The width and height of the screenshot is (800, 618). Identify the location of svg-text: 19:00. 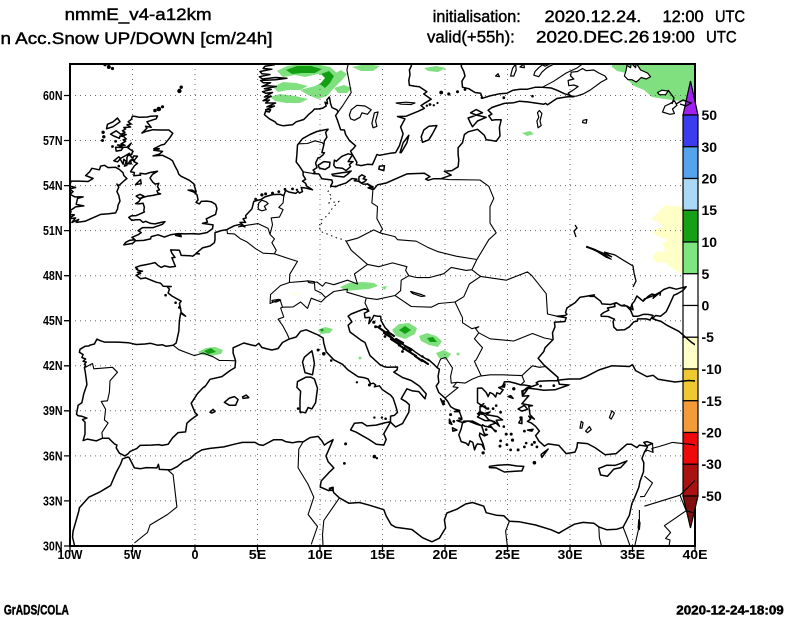
(673, 36).